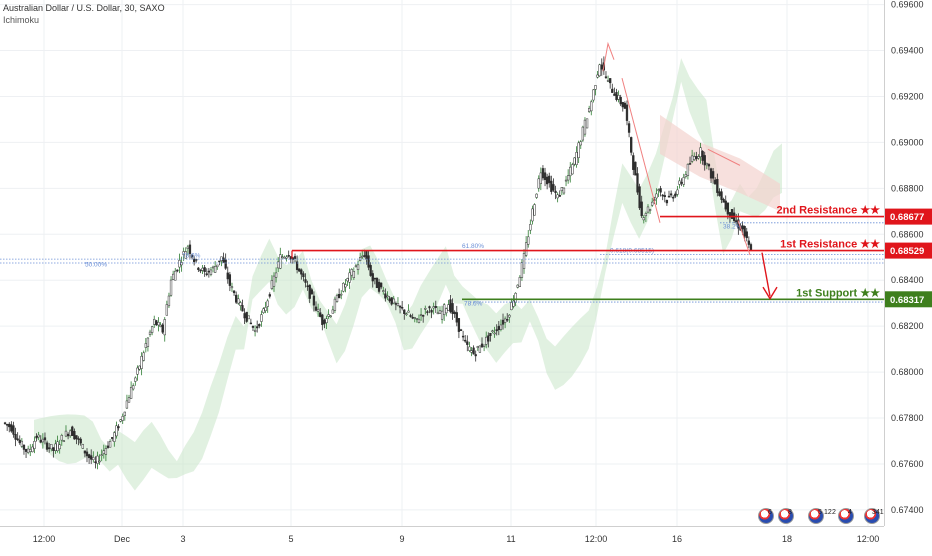 The image size is (932, 556). What do you see at coordinates (907, 96) in the screenshot?
I see `price-tick: 0.69200` at bounding box center [907, 96].